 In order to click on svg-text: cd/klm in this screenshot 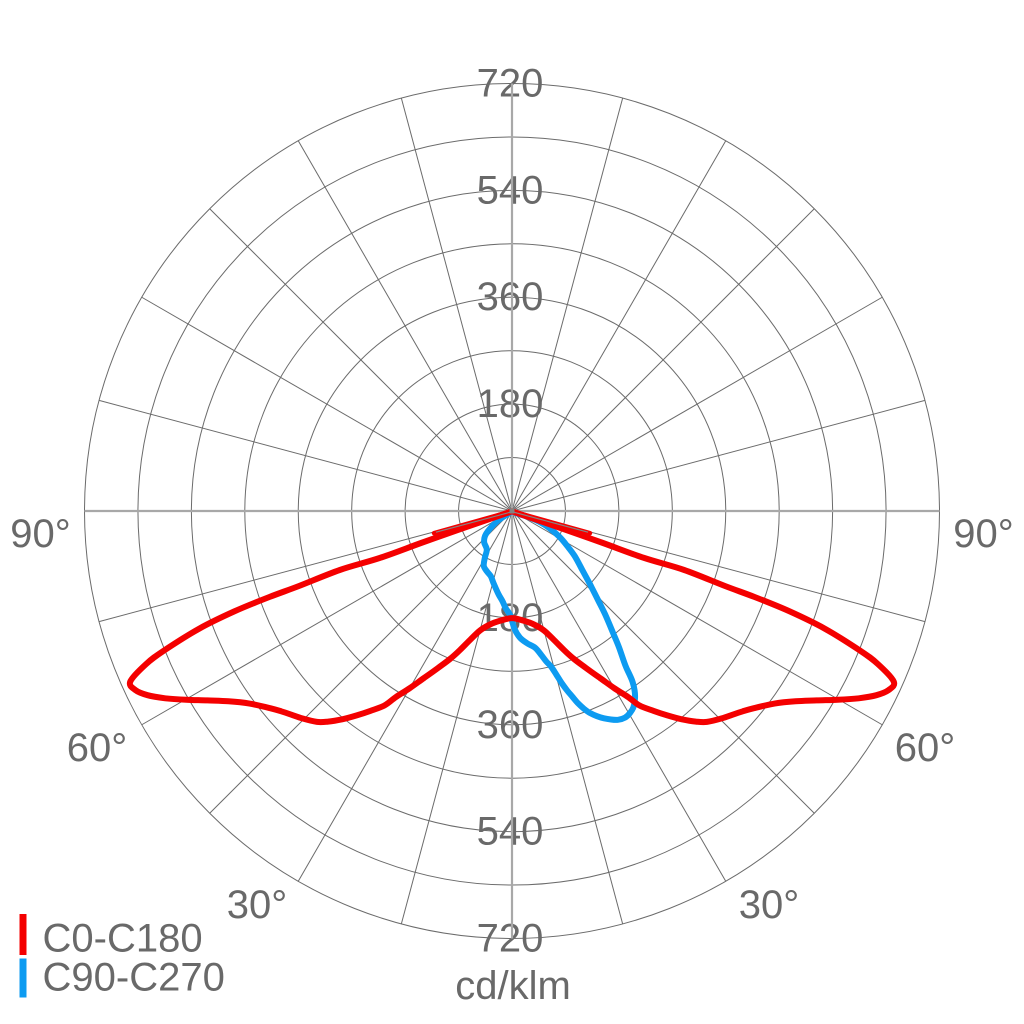, I will do `click(513, 986)`.